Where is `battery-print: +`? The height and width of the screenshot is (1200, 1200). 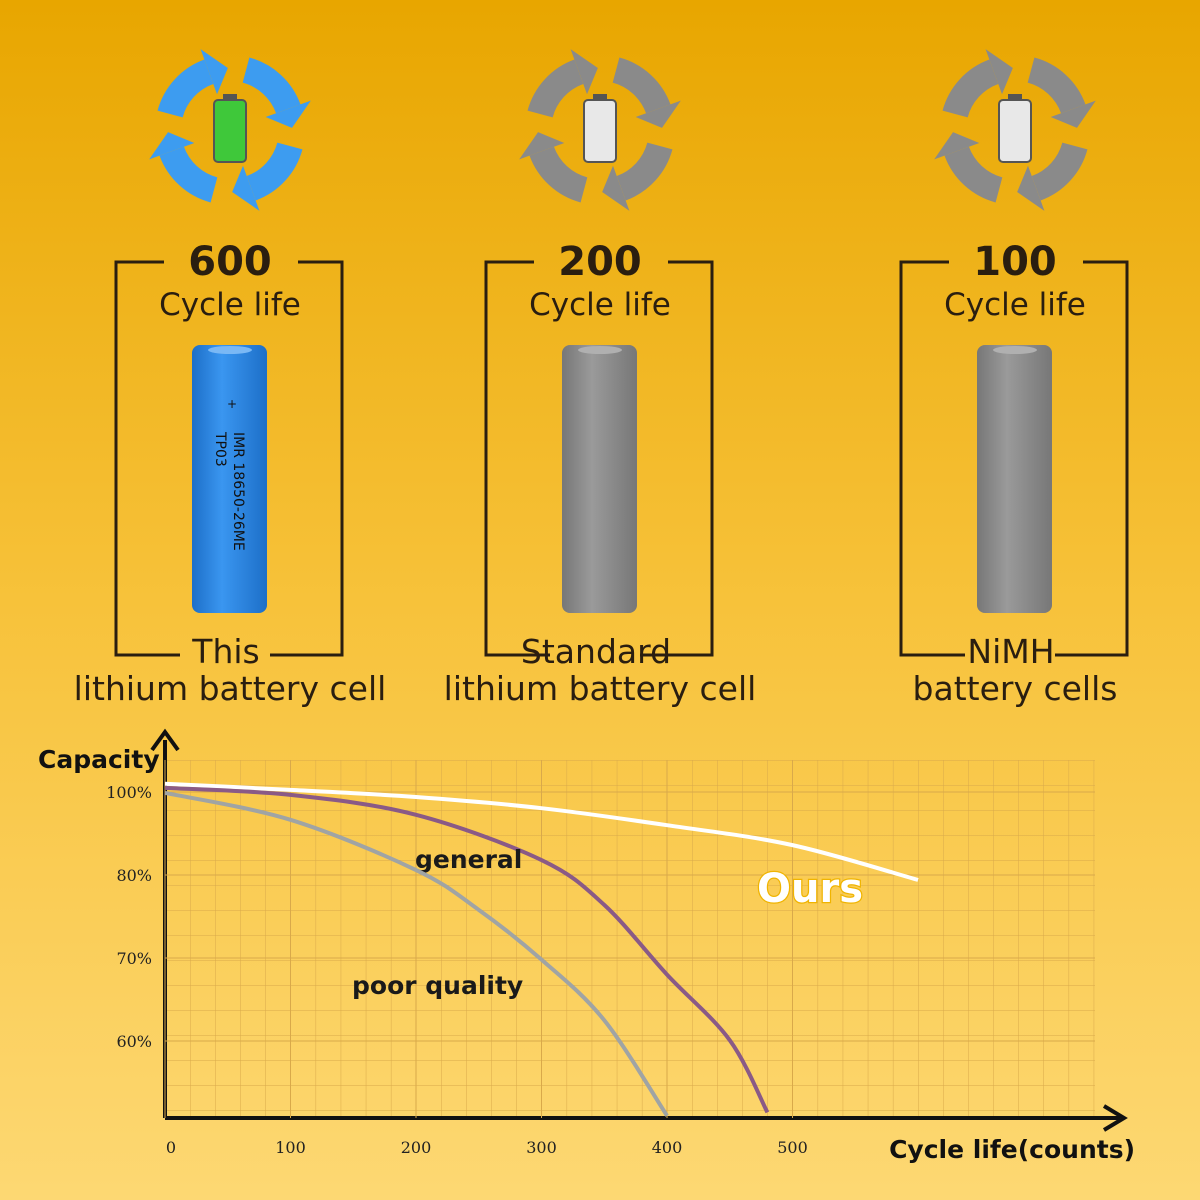 battery-print: + is located at coordinates (232, 404).